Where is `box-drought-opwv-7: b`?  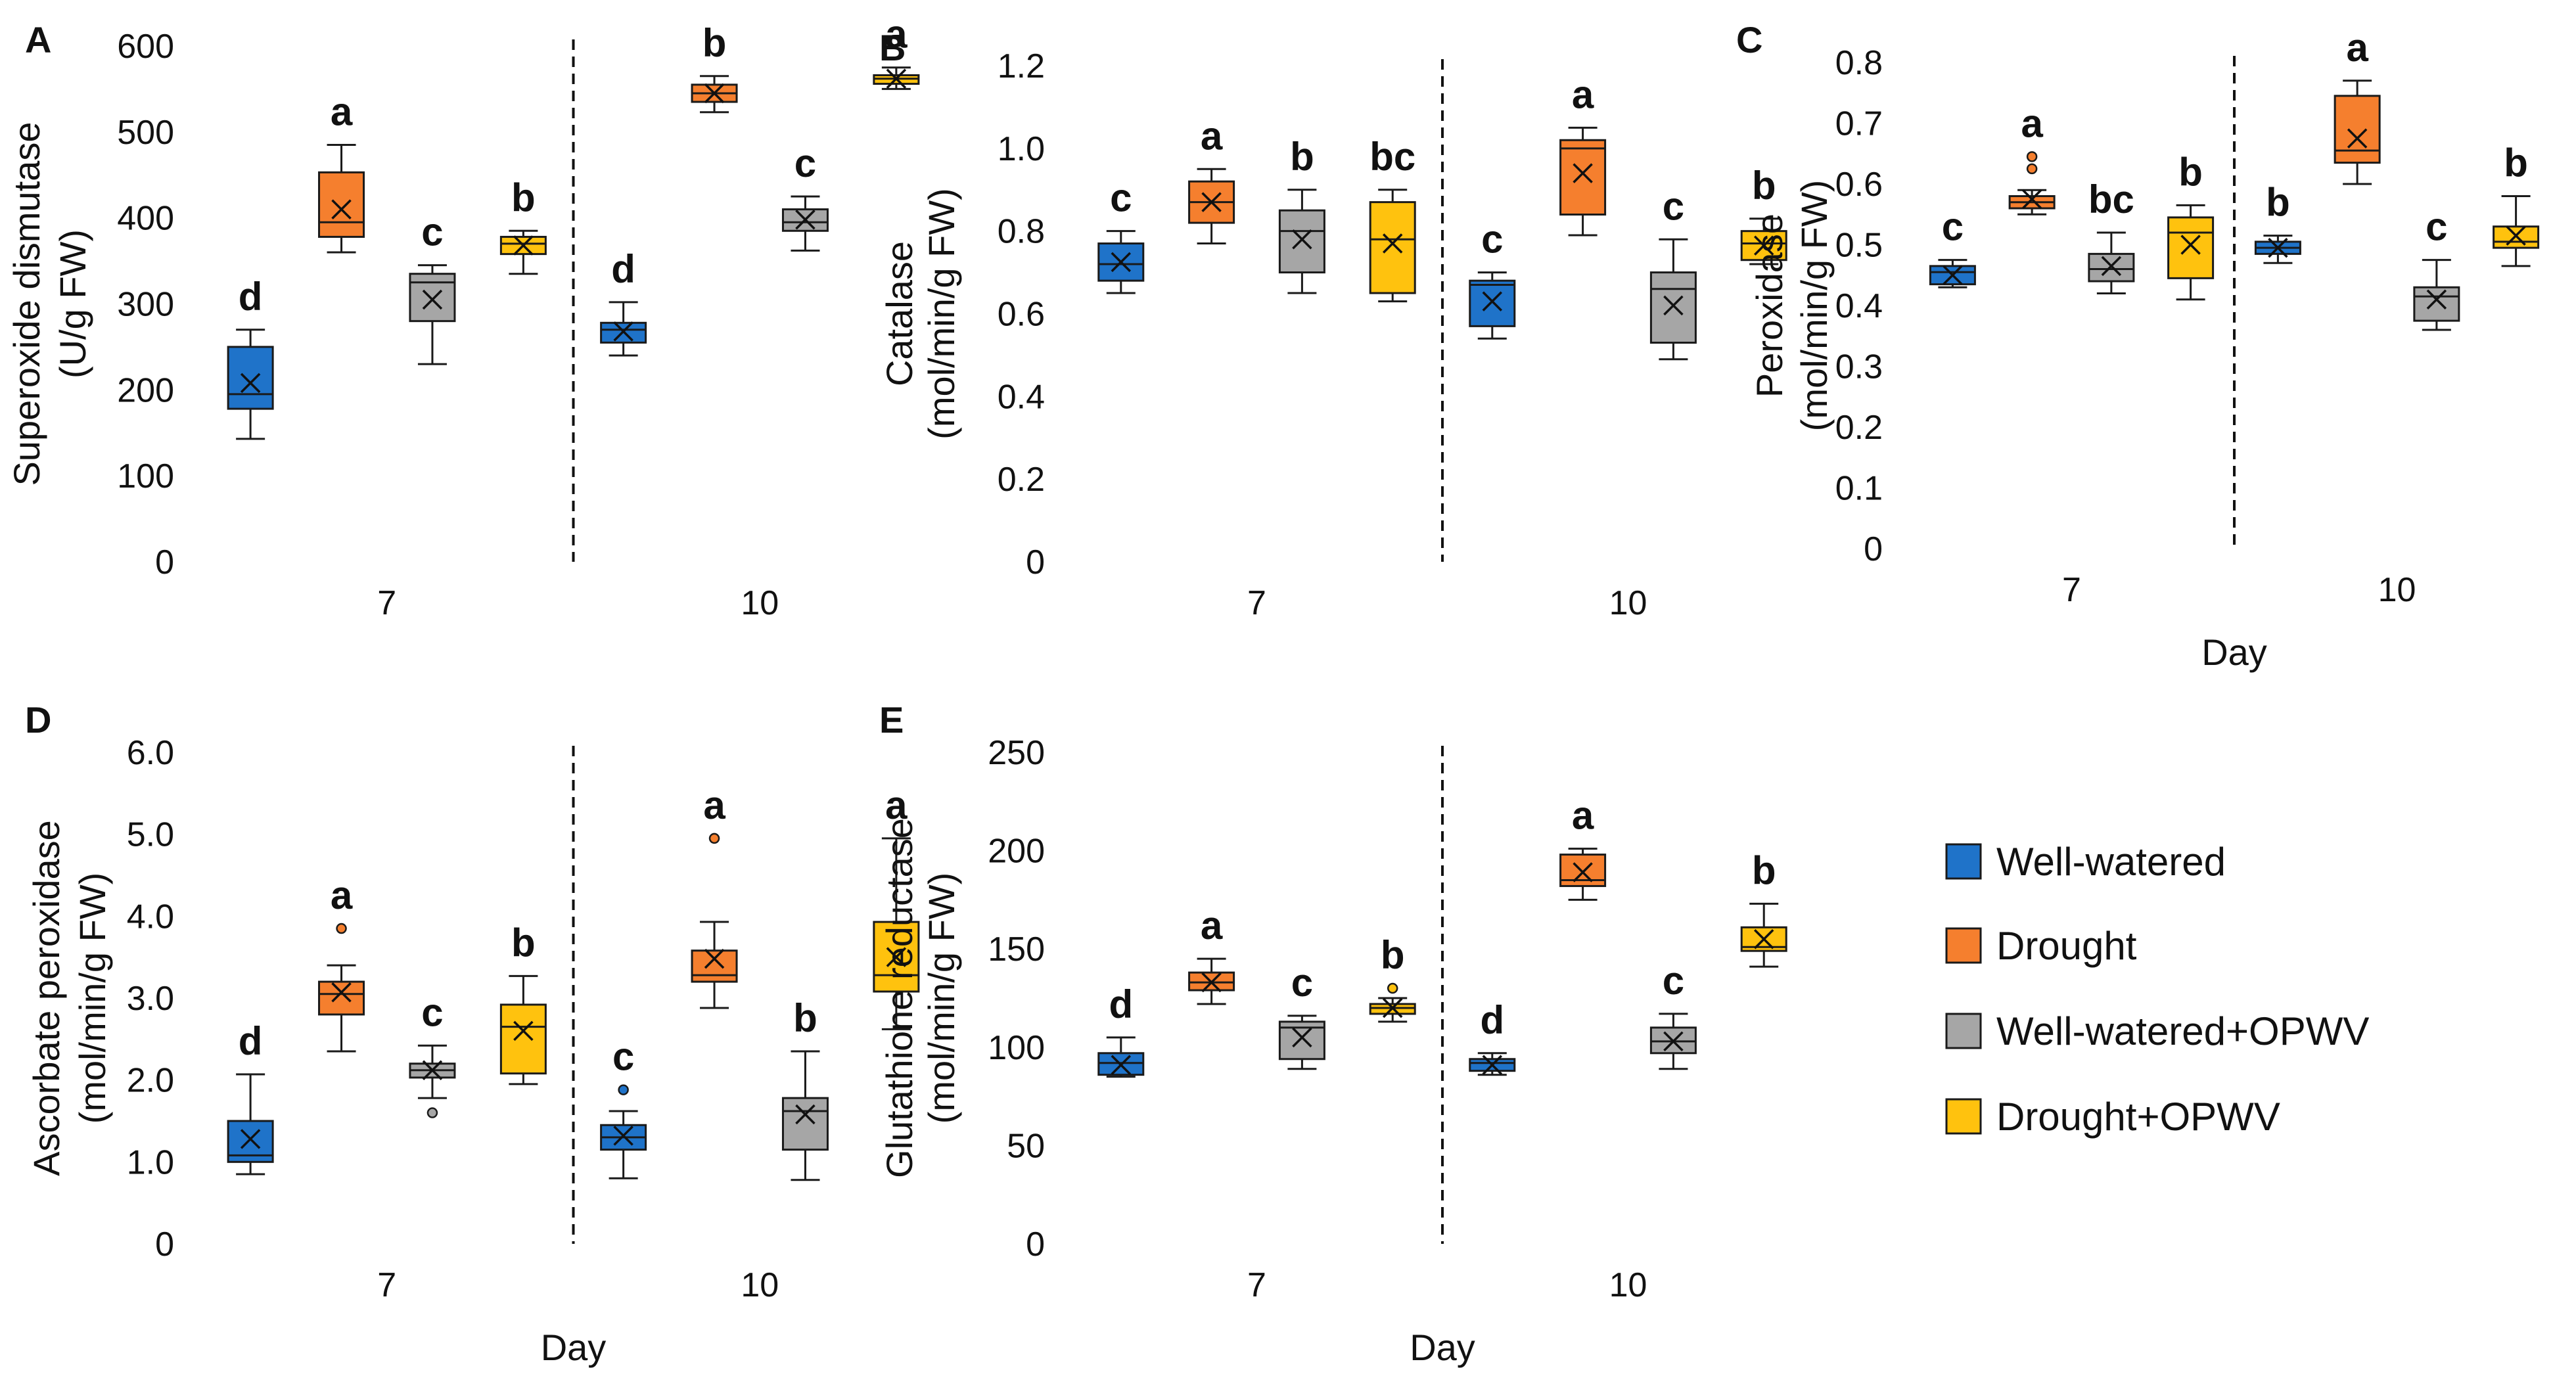 box-drought-opwv-7: b is located at coordinates (2191, 225).